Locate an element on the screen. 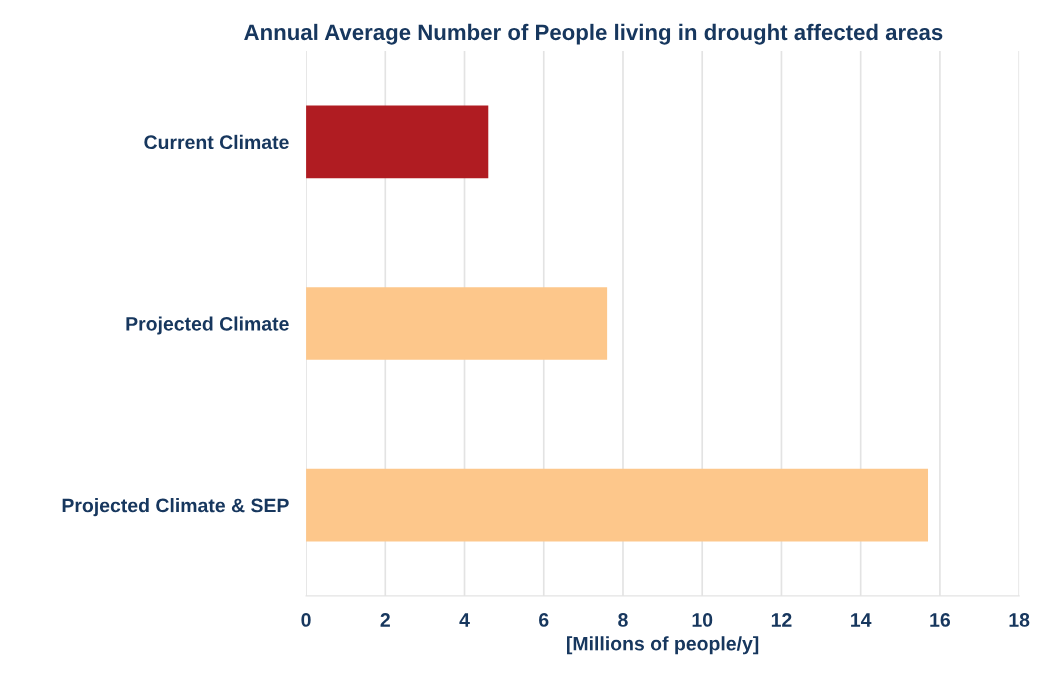  x-tick-label: 16 is located at coordinates (940, 620).